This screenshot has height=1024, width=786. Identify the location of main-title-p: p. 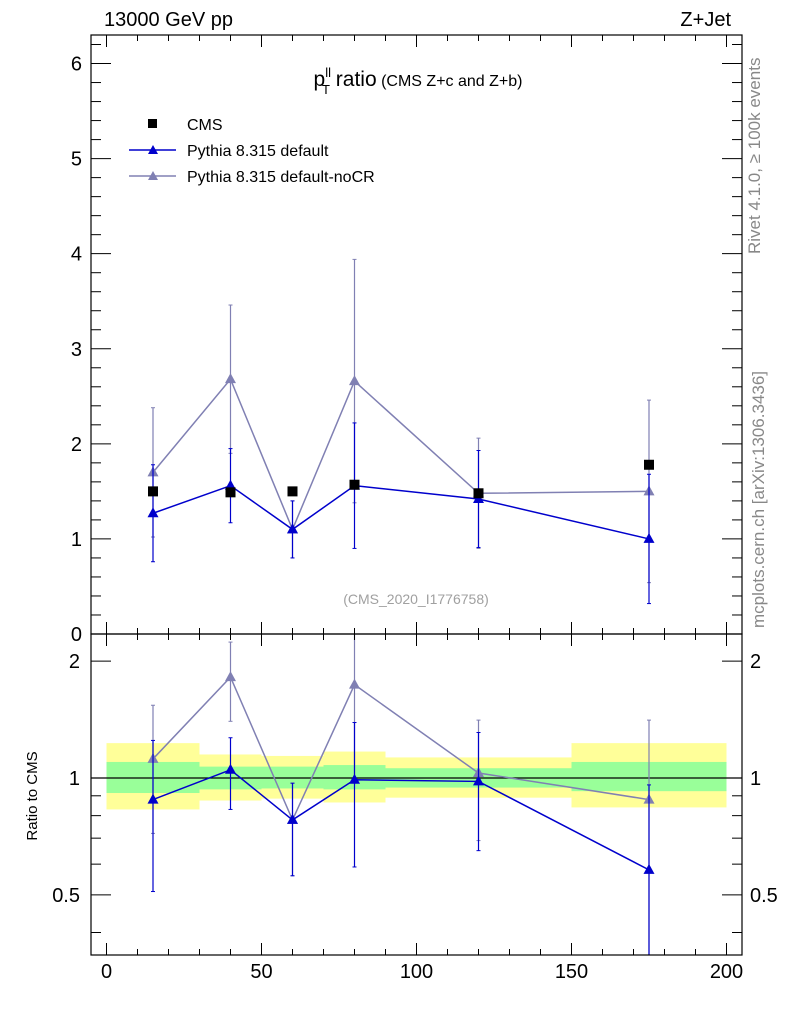
(320, 79).